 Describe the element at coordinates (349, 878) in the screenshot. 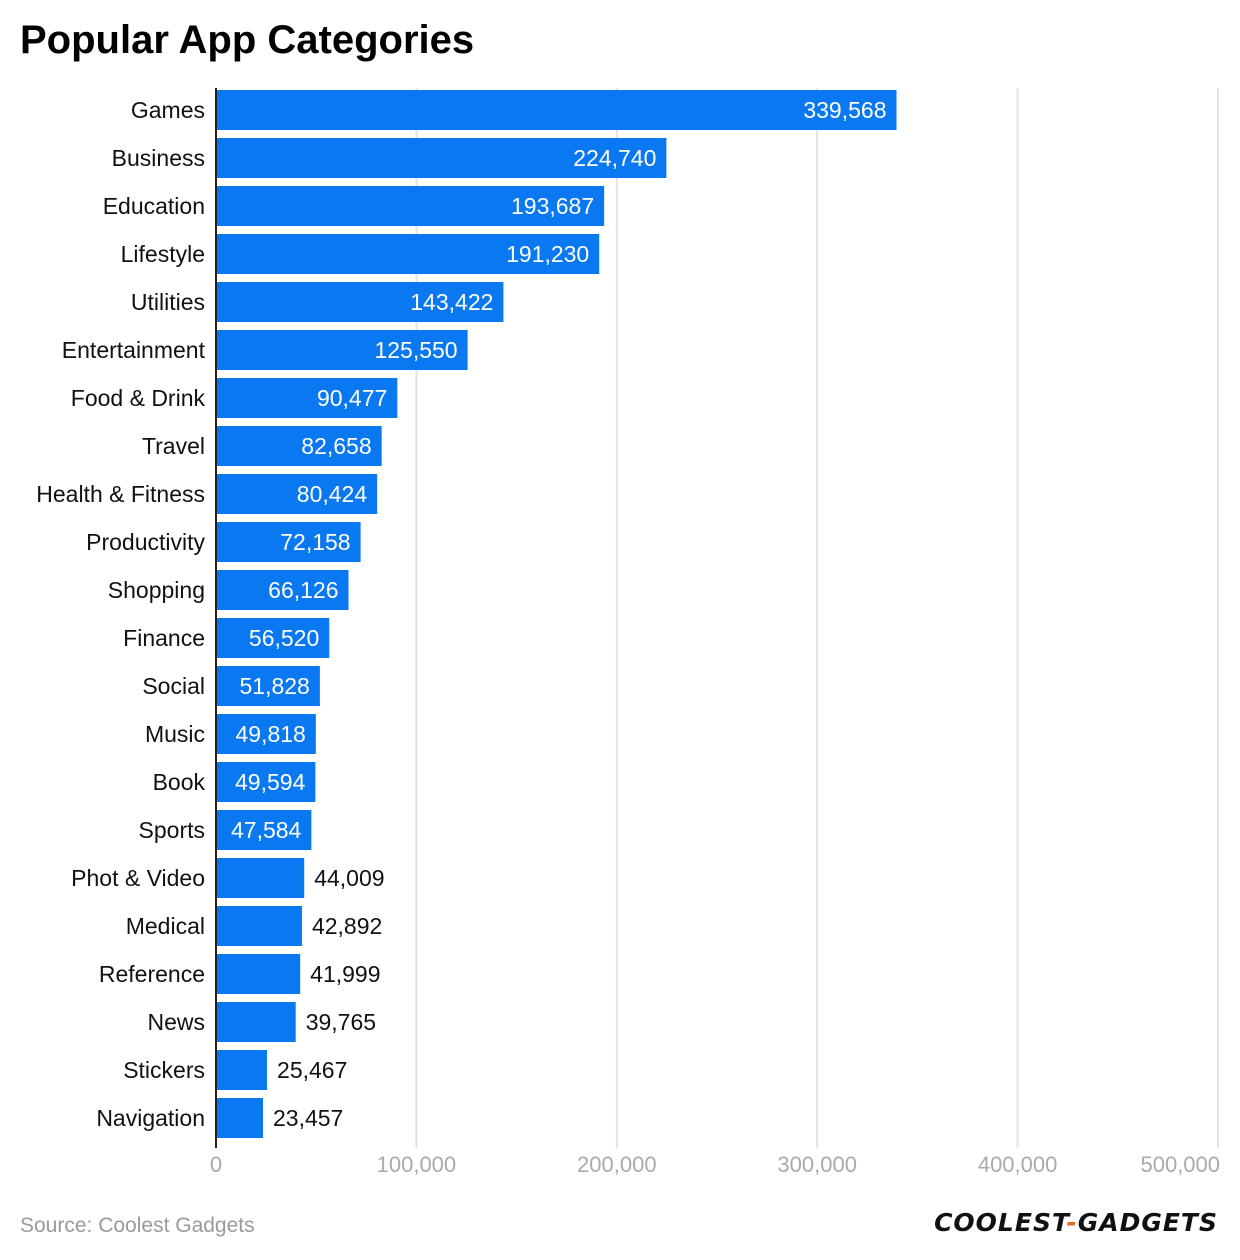

I see `bar-value-label: 44,009` at that location.